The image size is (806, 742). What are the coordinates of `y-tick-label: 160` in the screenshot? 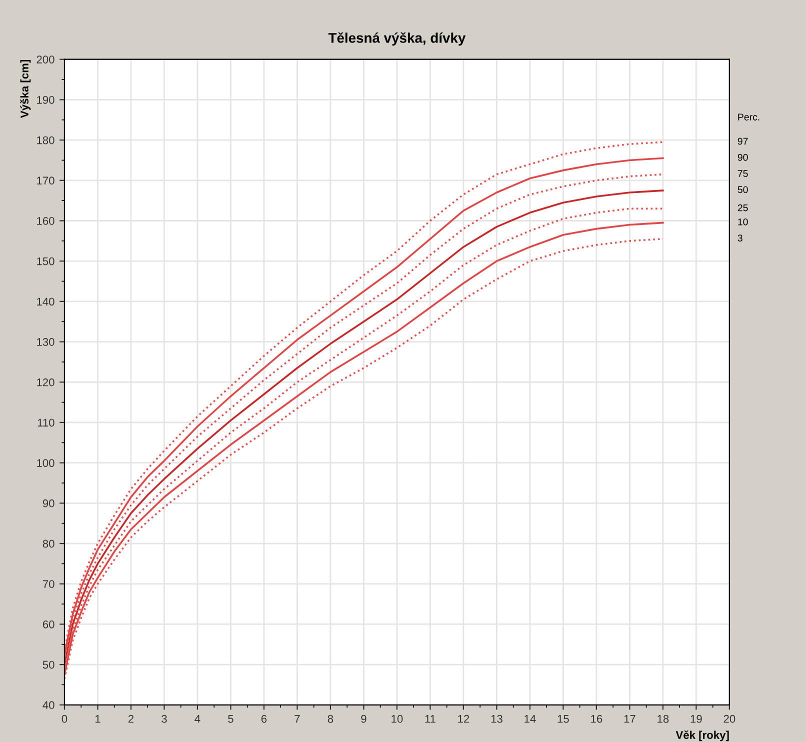 It's located at (45, 221).